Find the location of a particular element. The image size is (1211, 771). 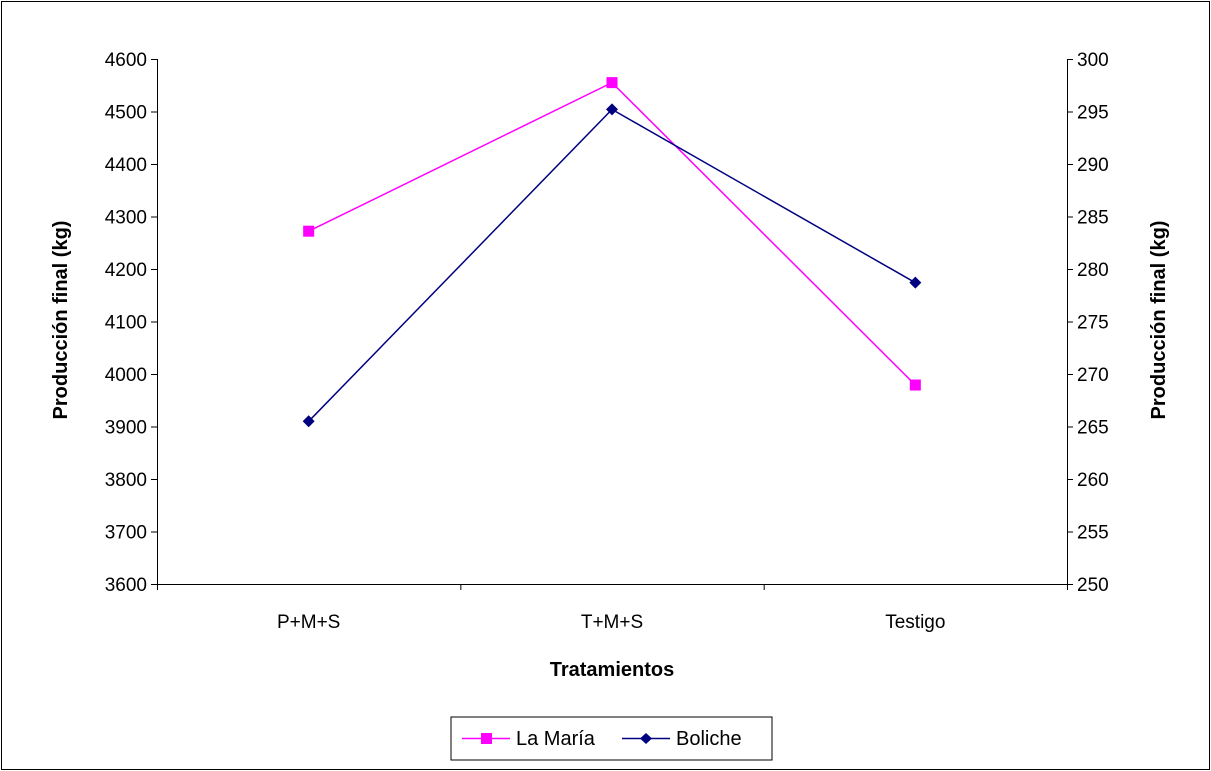

y-tick-label: 3600 is located at coordinates (126, 585).